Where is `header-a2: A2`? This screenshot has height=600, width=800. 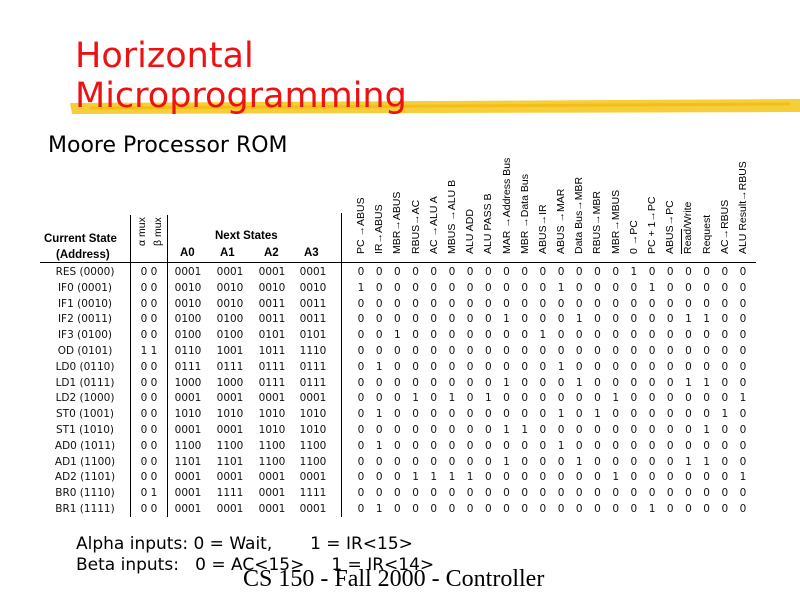 header-a2: A2 is located at coordinates (271, 253).